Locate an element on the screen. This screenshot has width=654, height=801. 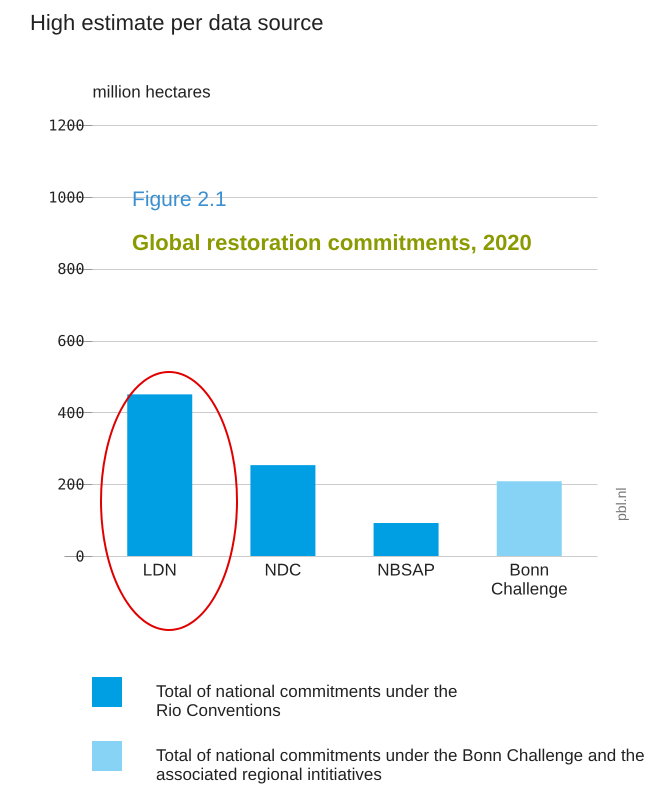
legend-label: Total of national commitments under the Rio Conventions is located at coordinates (307, 701).